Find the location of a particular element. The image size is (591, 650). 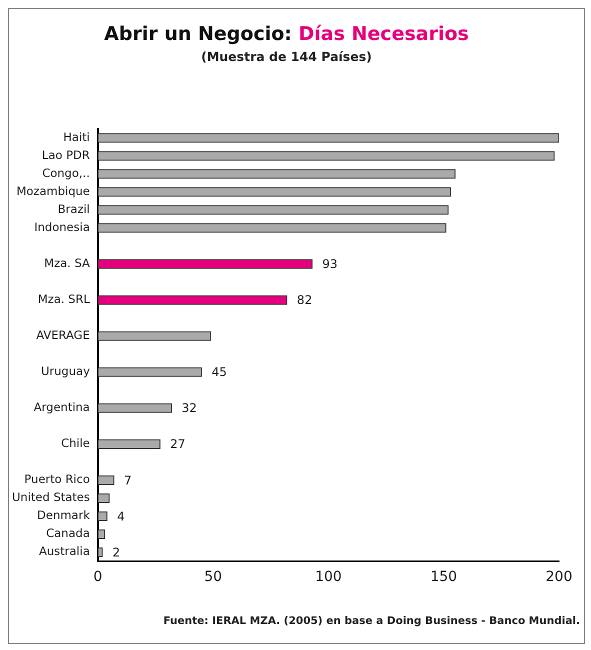

data-label: 27 is located at coordinates (178, 444).